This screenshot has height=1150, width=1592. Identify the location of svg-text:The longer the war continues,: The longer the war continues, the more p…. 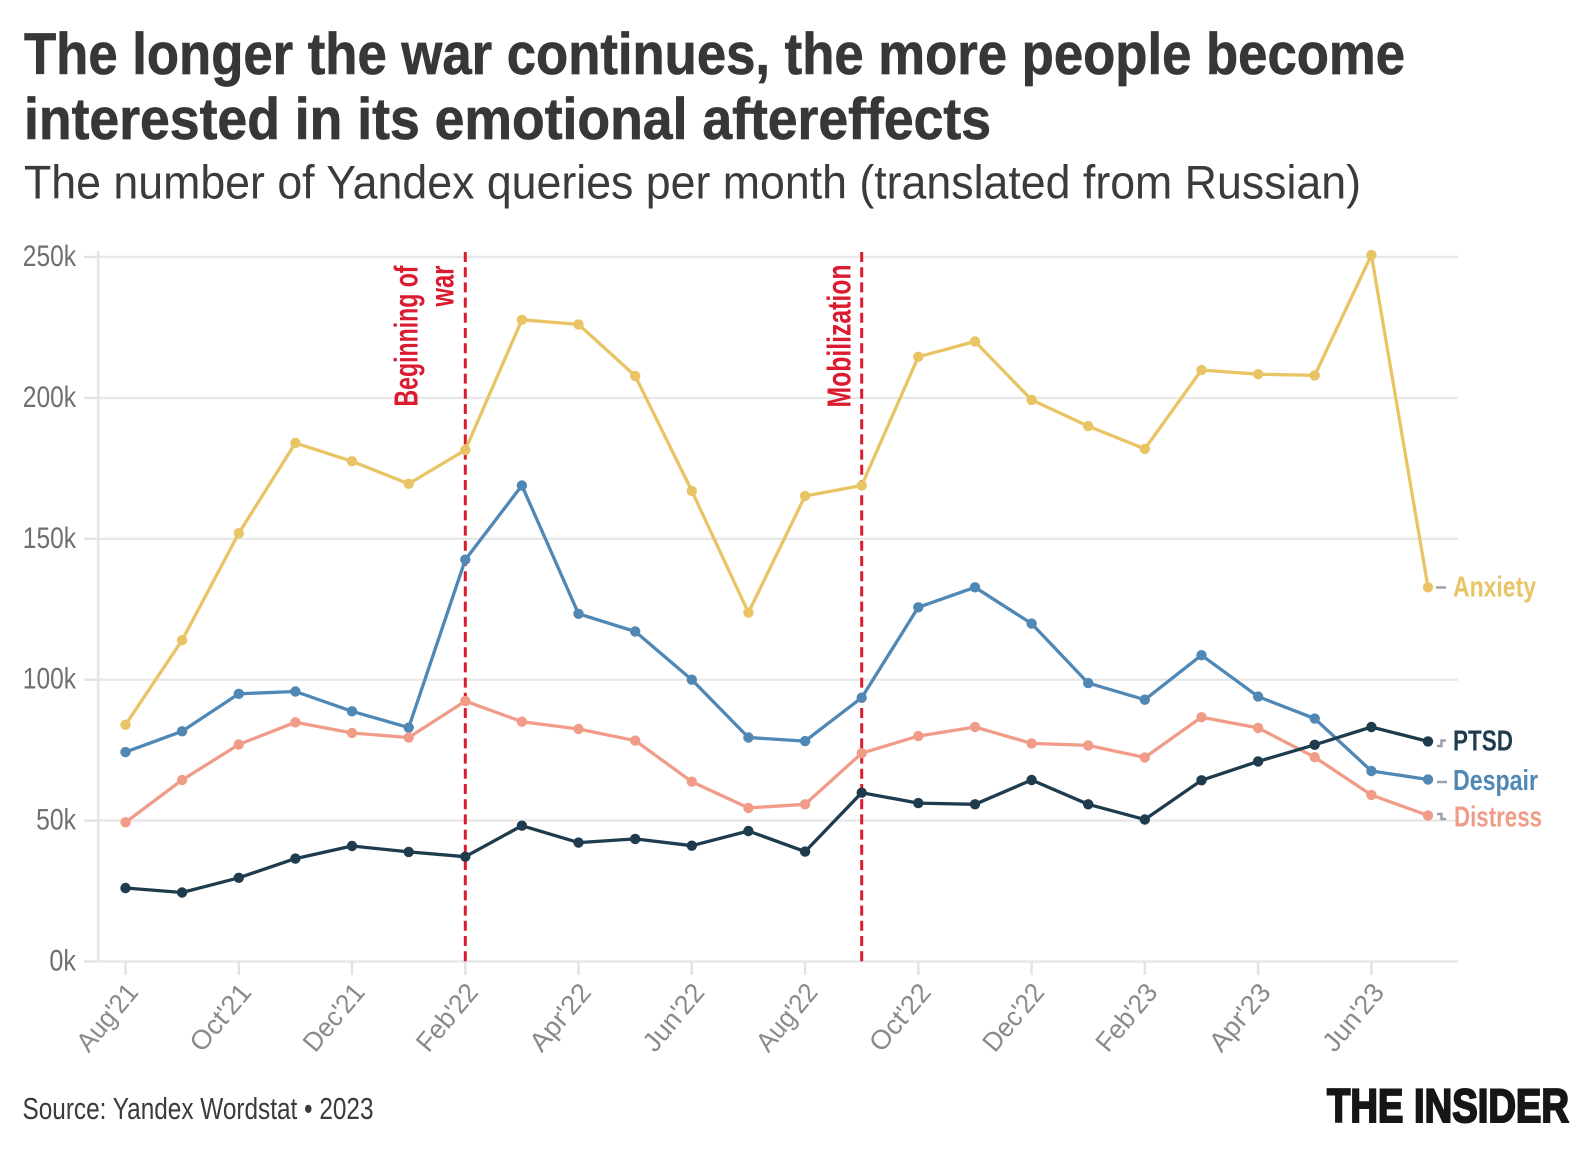
(714, 54).